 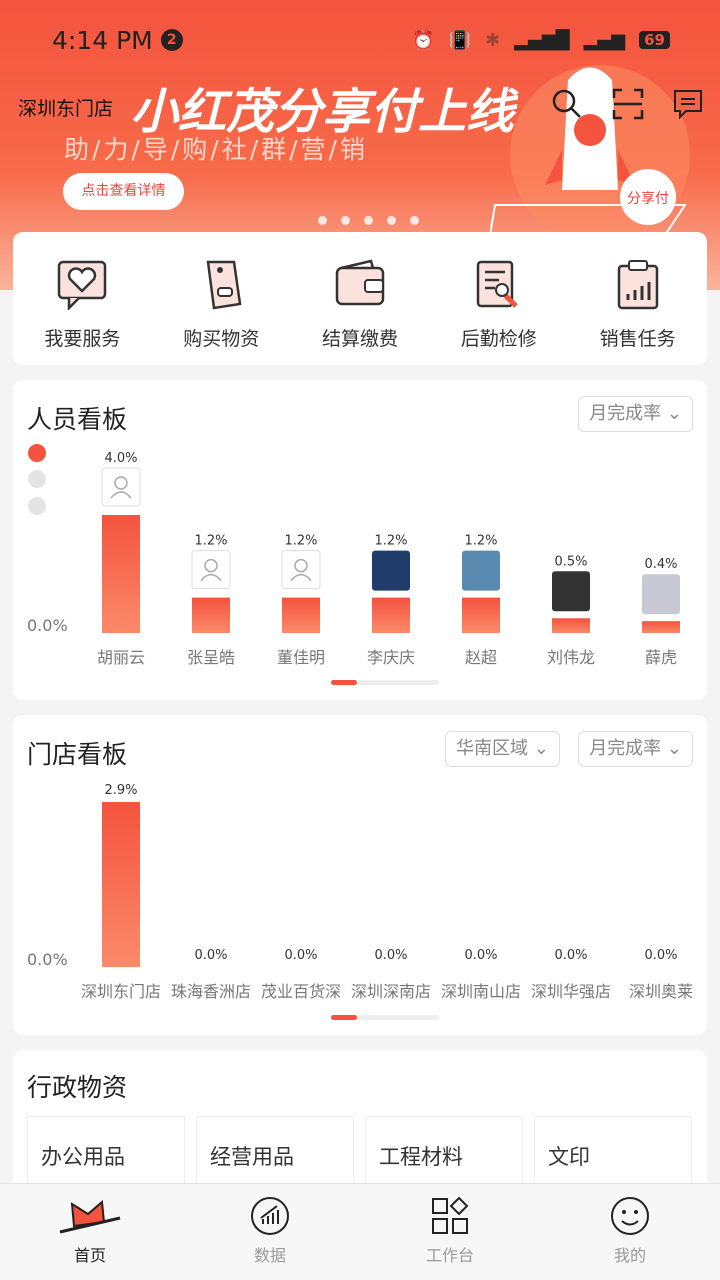 What do you see at coordinates (449, 1255) in the screenshot?
I see `nav-label: 工作台` at bounding box center [449, 1255].